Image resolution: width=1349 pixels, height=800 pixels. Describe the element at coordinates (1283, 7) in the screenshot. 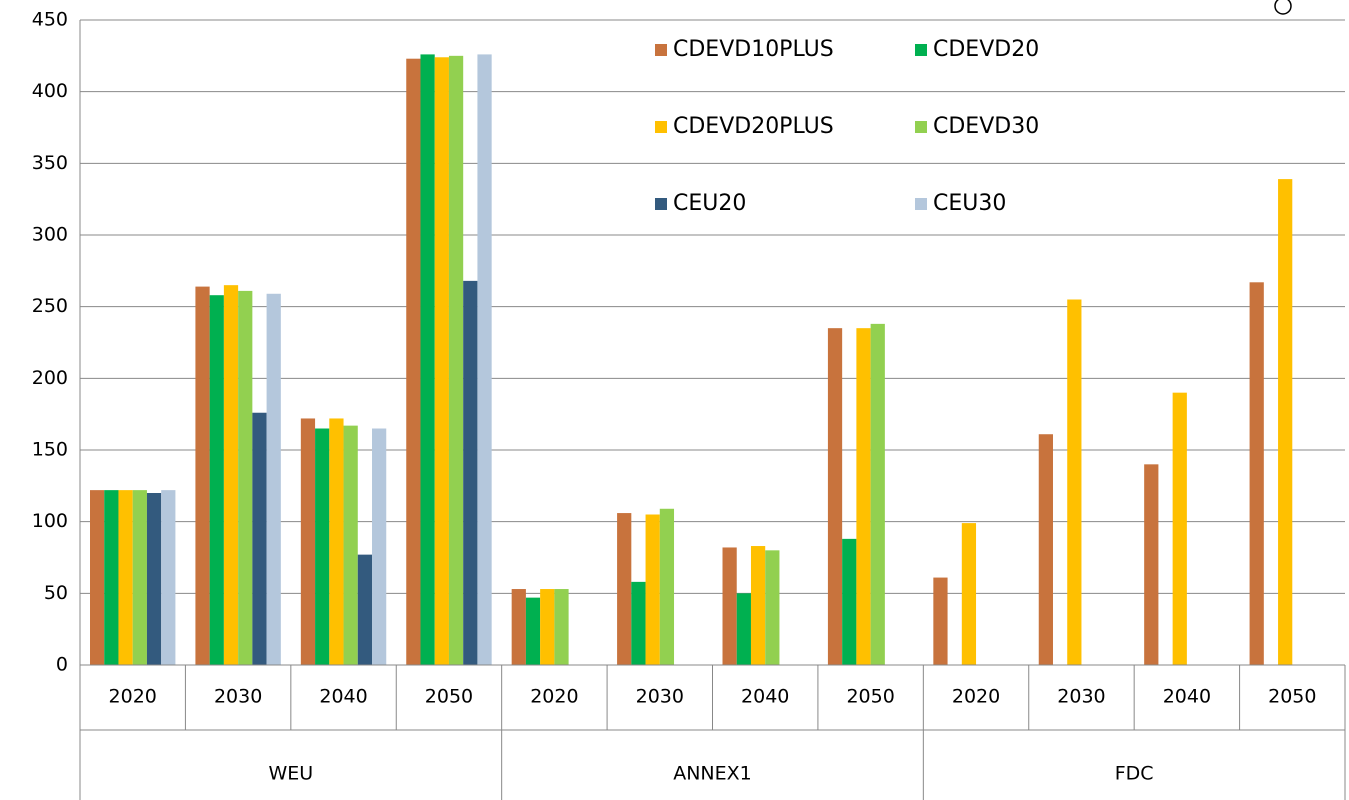

I see `corner-icon` at that location.